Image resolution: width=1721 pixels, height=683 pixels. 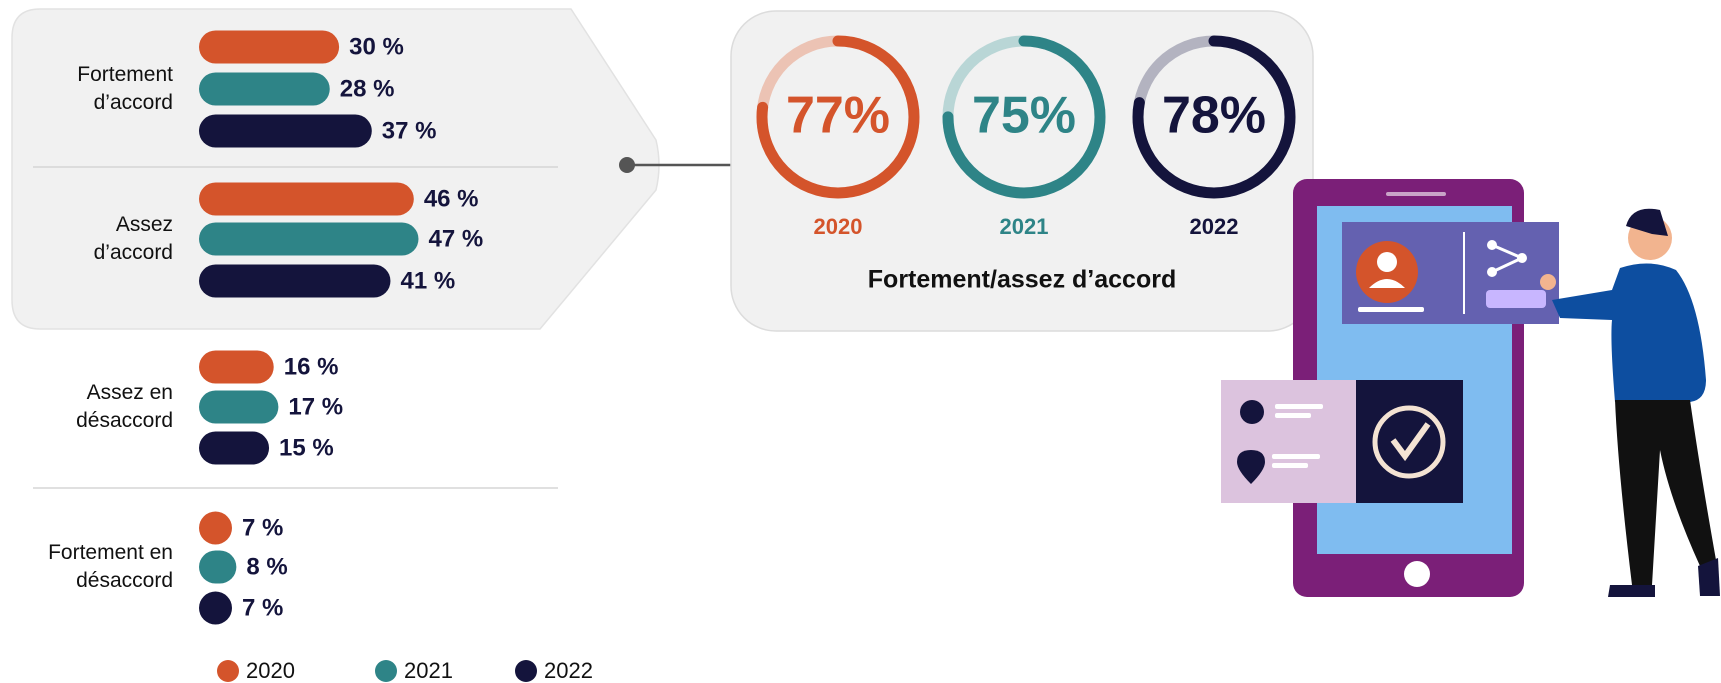 What do you see at coordinates (306, 447) in the screenshot?
I see `value-label: 15 %` at bounding box center [306, 447].